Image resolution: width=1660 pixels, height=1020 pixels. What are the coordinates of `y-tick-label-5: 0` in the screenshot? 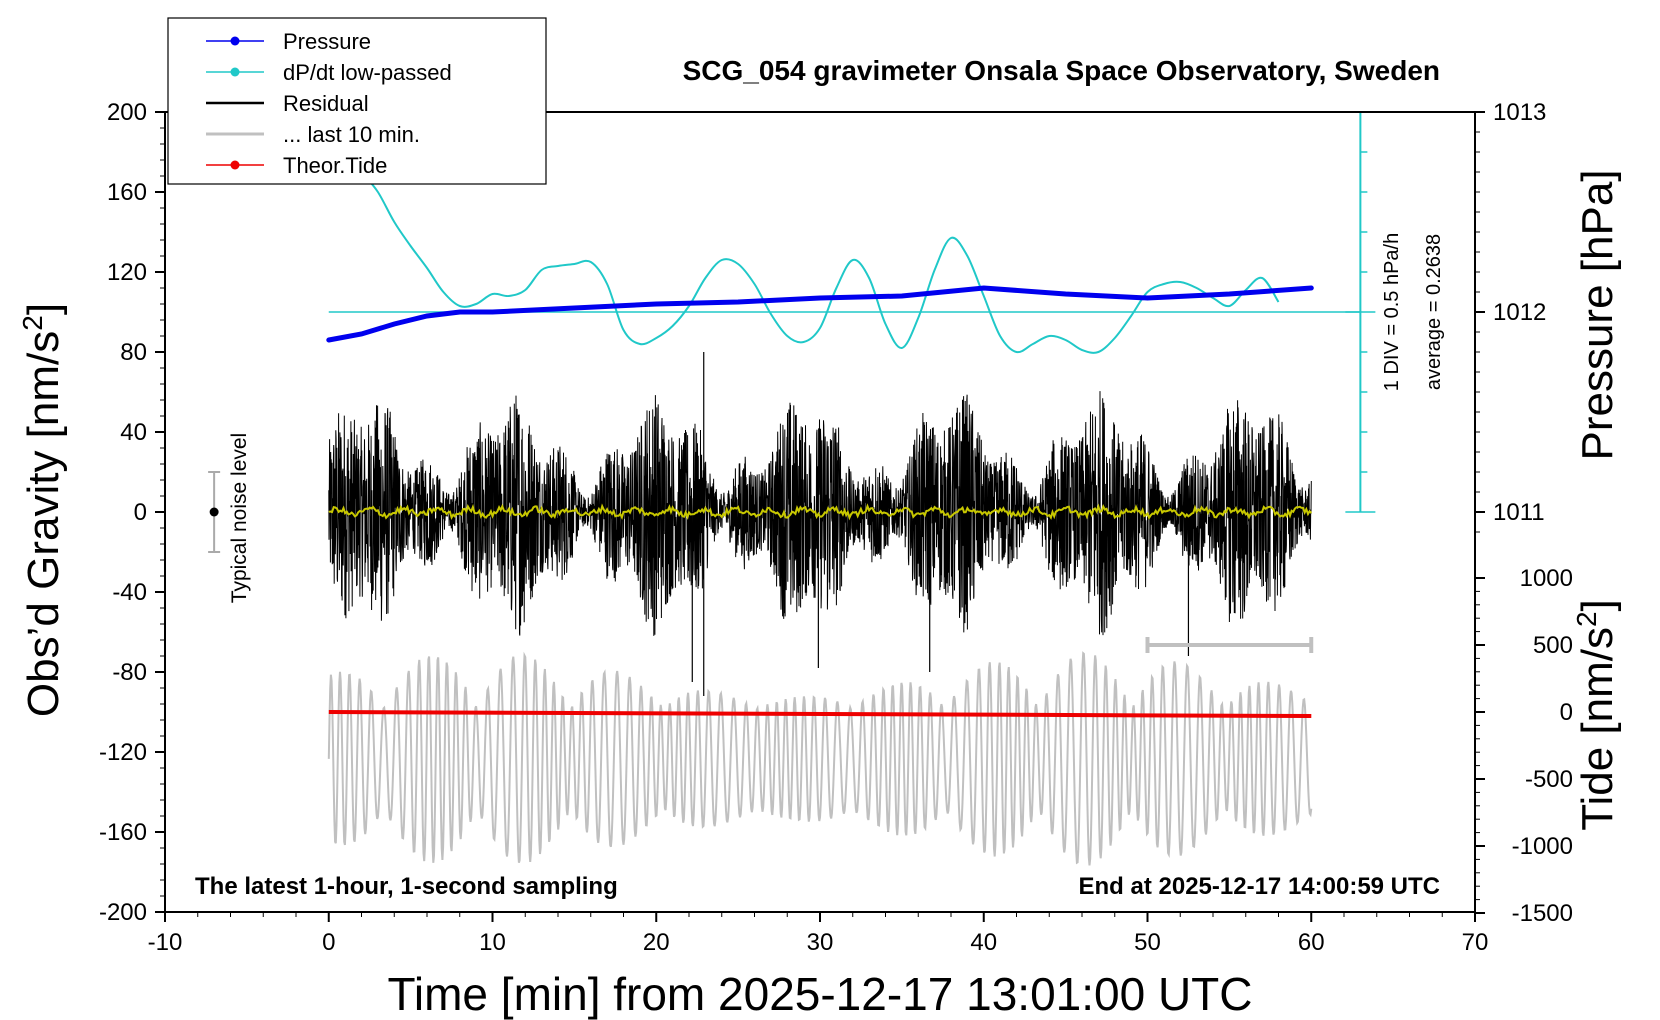 It's located at (140, 512).